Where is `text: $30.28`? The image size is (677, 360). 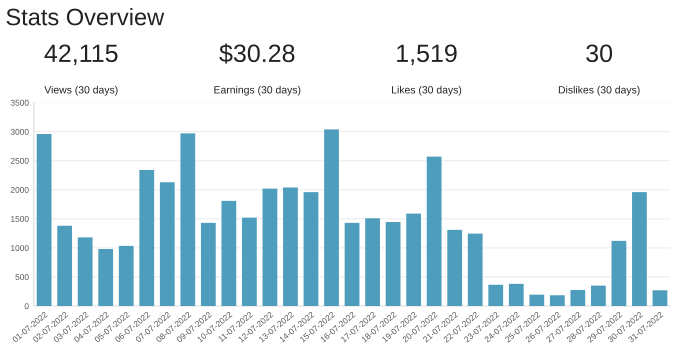
text: $30.28 is located at coordinates (256, 53).